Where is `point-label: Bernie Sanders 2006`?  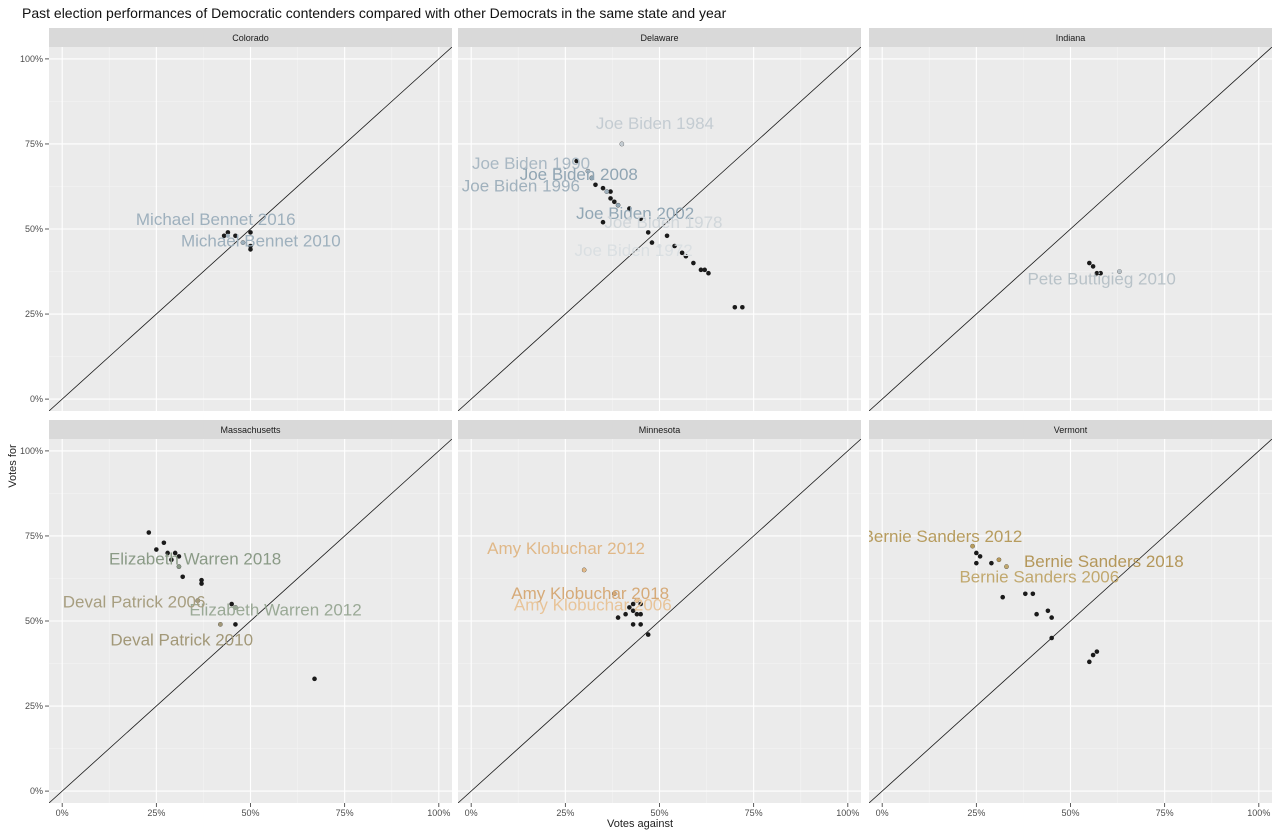
point-label: Bernie Sanders 2006 is located at coordinates (1039, 577).